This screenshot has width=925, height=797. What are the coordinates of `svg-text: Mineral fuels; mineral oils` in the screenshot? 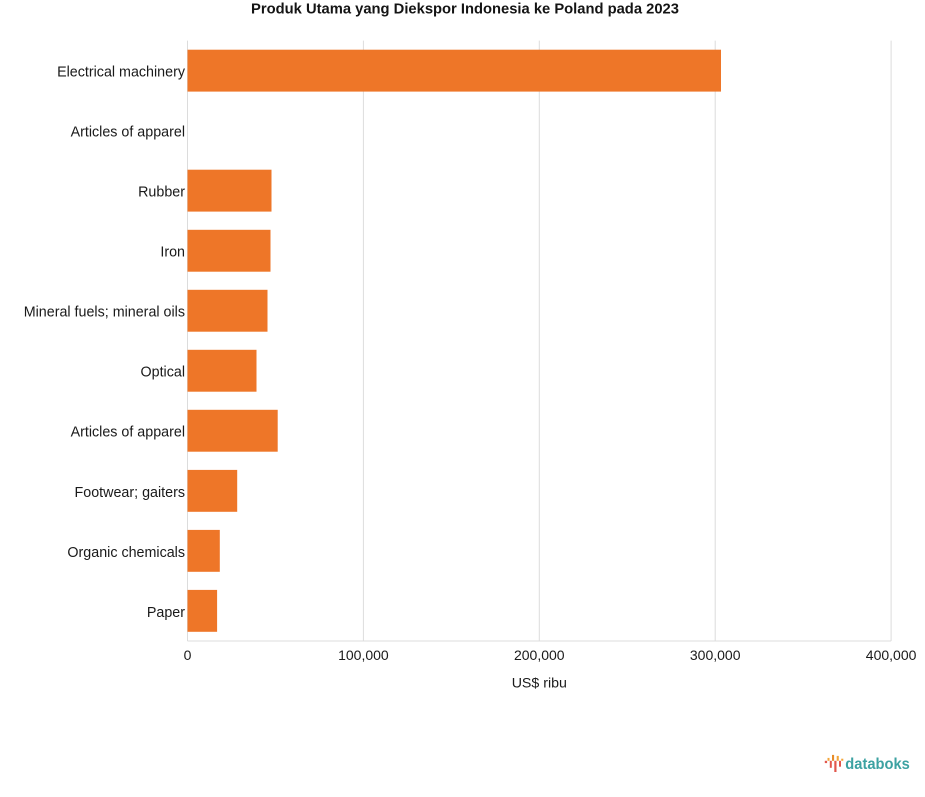 It's located at (104, 313).